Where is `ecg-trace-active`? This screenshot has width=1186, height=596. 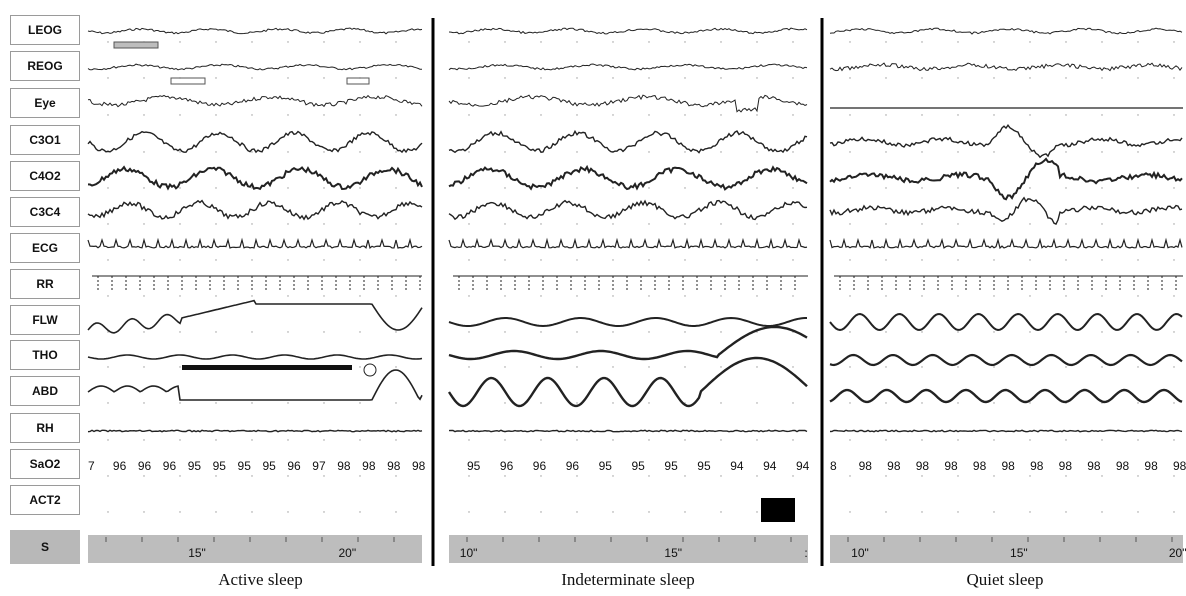
ecg-trace-active is located at coordinates (255, 243).